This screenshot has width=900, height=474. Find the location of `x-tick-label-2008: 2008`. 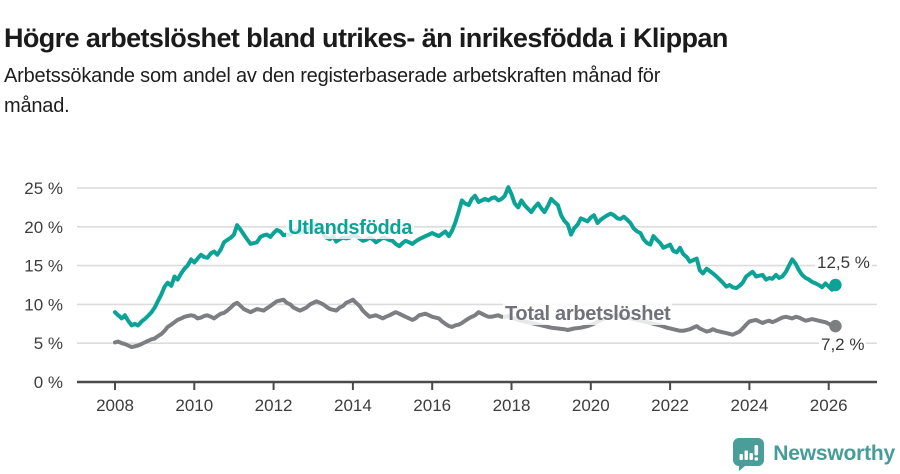

x-tick-label-2008: 2008 is located at coordinates (115, 405).